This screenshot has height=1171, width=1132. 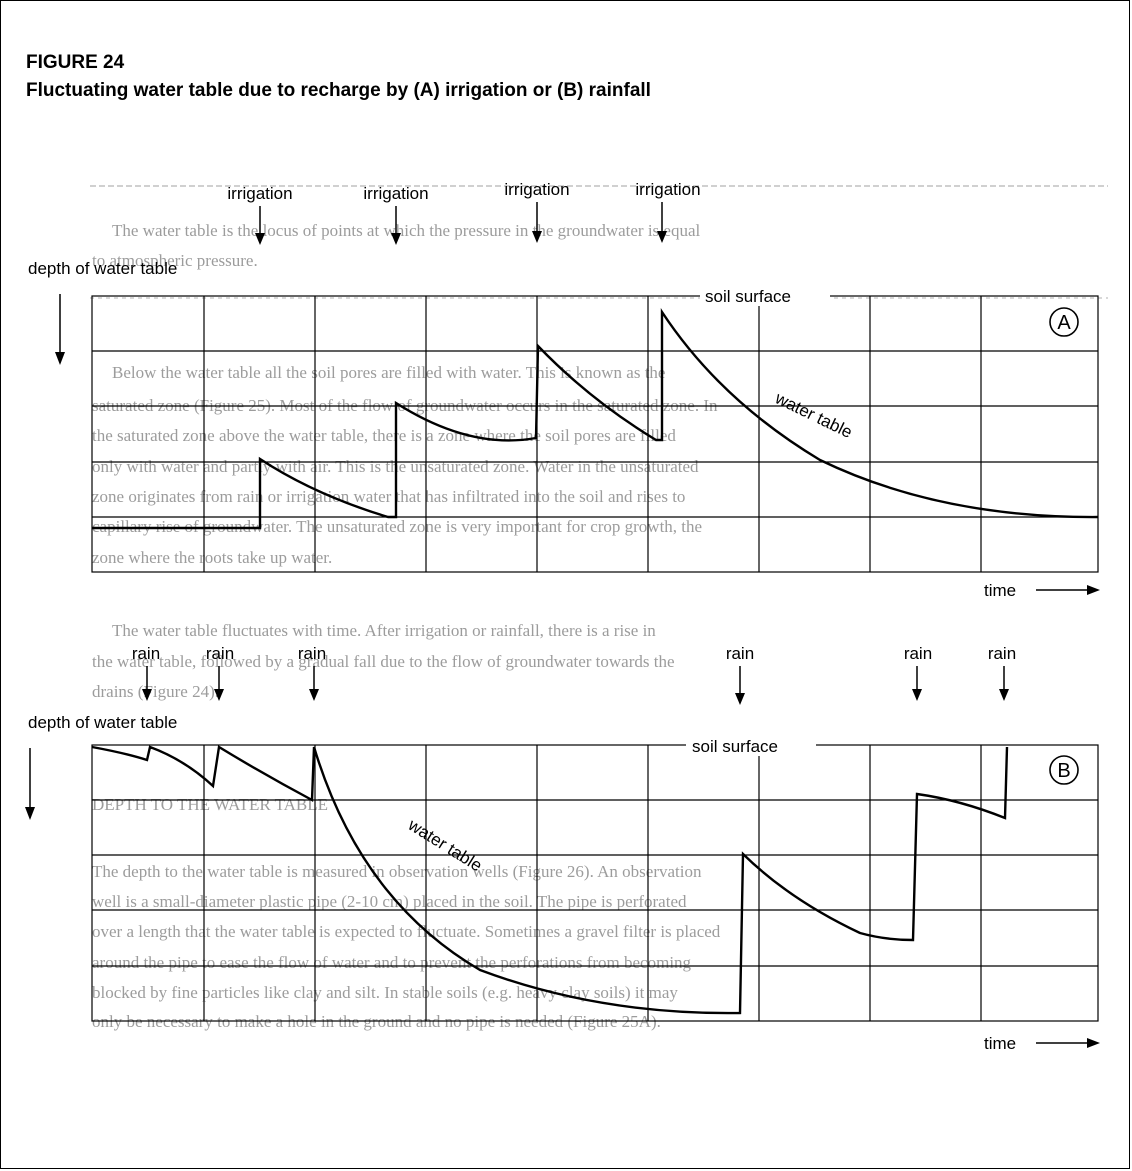 I want to click on badge-letter: B, so click(x=1063, y=771).